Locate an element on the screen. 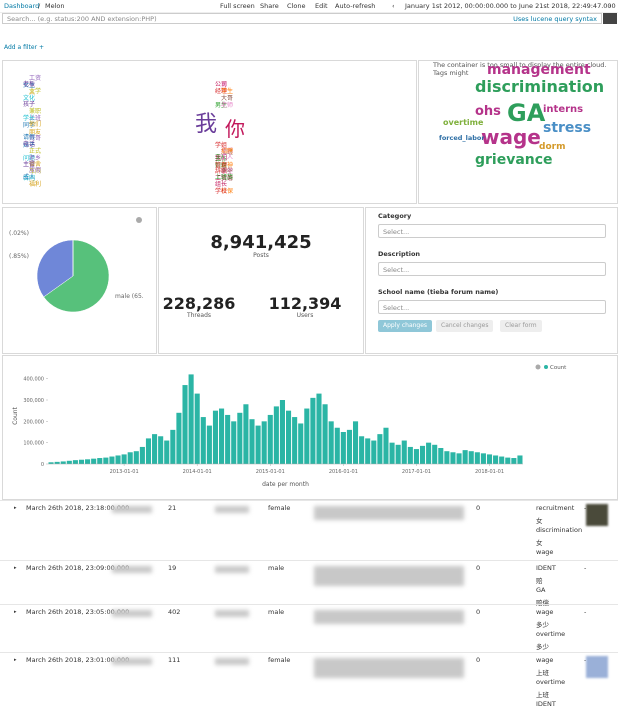 The image size is (618, 714). cell-zero: 0 is located at coordinates (478, 508).